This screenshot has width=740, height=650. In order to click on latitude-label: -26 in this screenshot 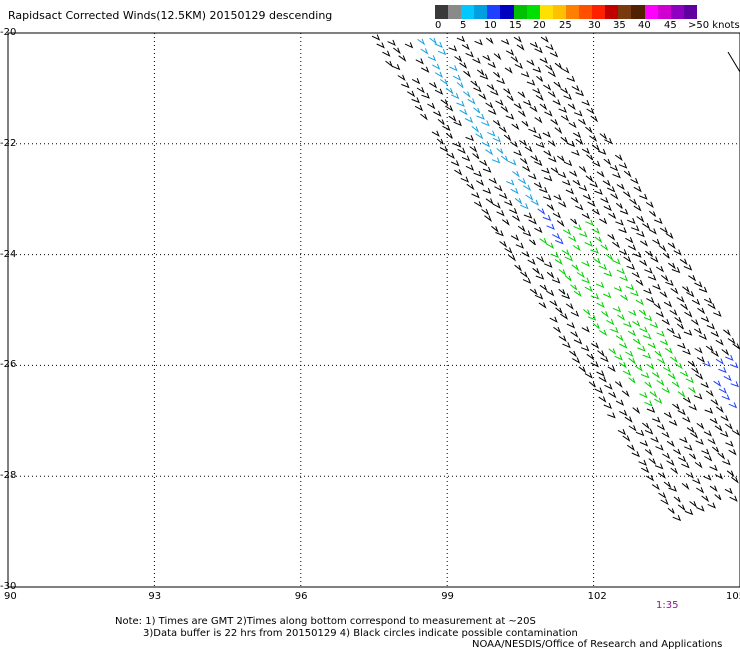, I will do `click(8, 365)`.